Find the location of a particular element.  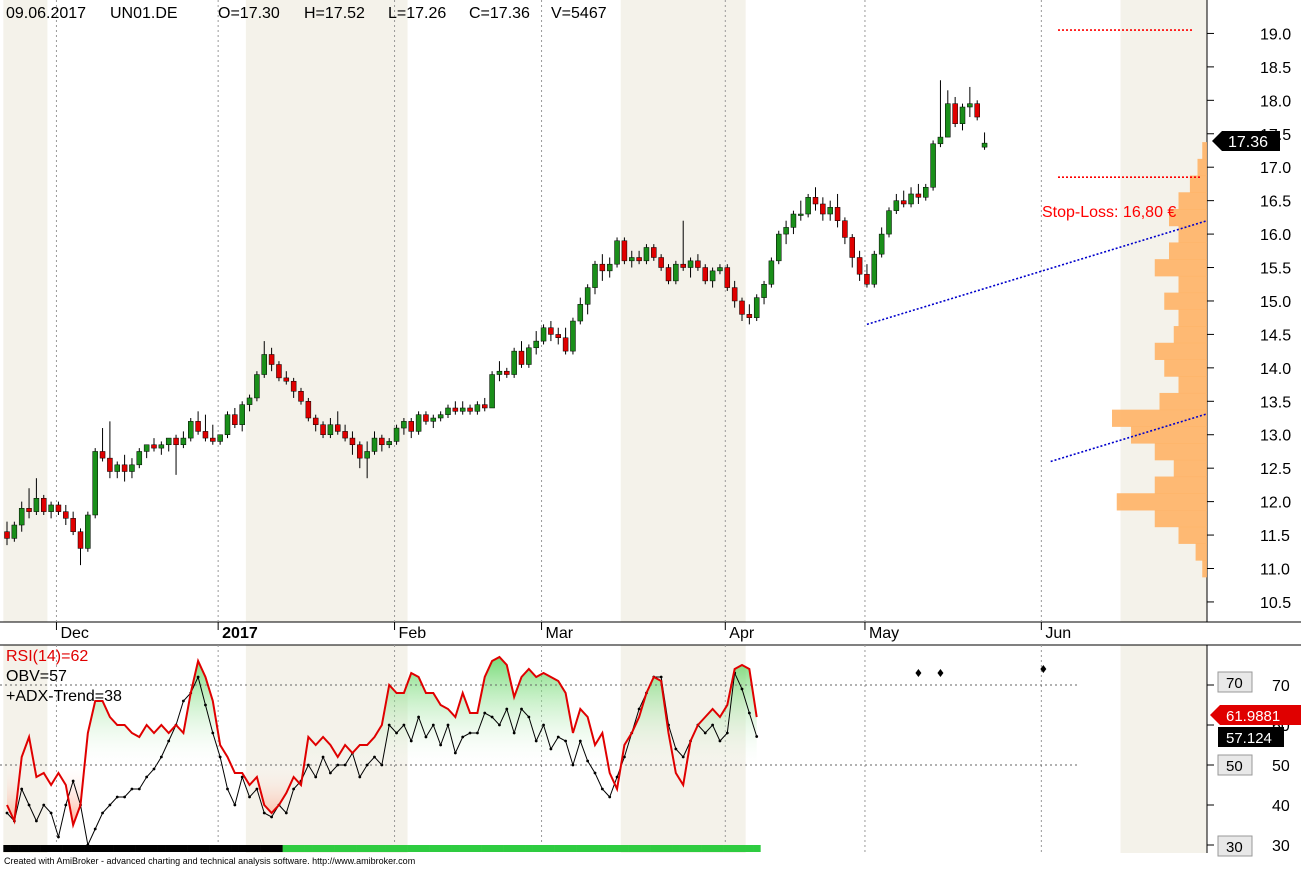

header-high: H=17.52 is located at coordinates (334, 13).